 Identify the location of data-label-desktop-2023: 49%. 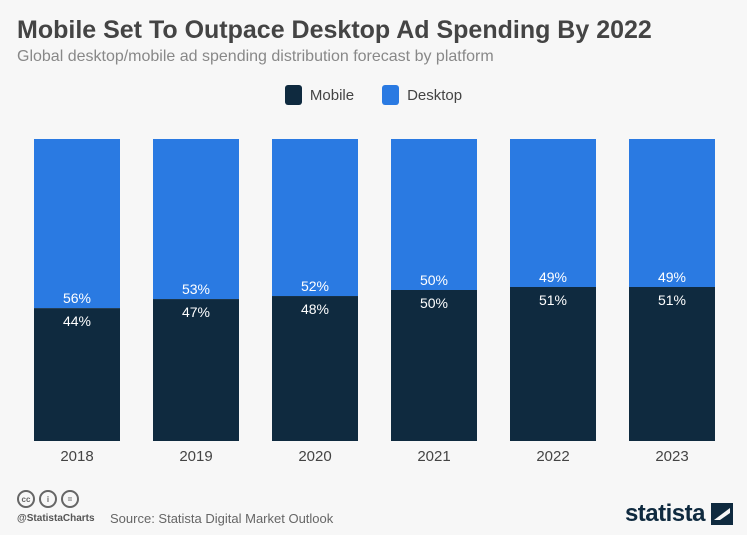
(672, 277).